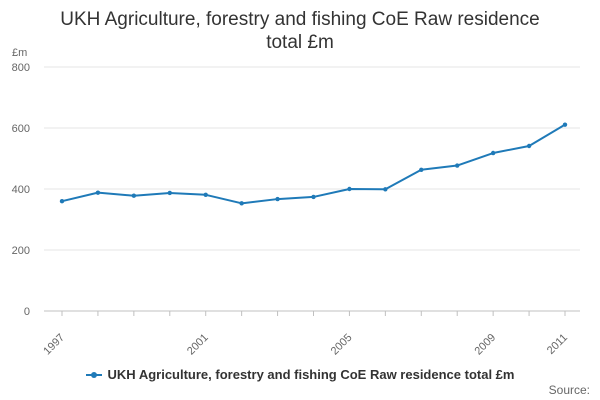 The image size is (600, 400). I want to click on y-tick-label: 600, so click(21, 129).